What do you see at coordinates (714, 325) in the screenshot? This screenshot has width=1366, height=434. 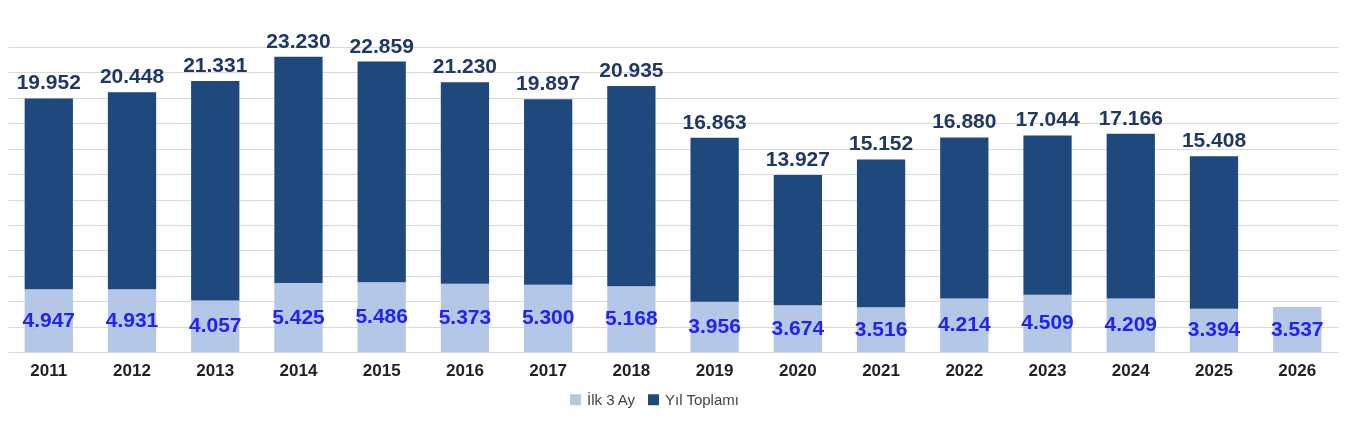 I see `data-label: 3.956` at bounding box center [714, 325].